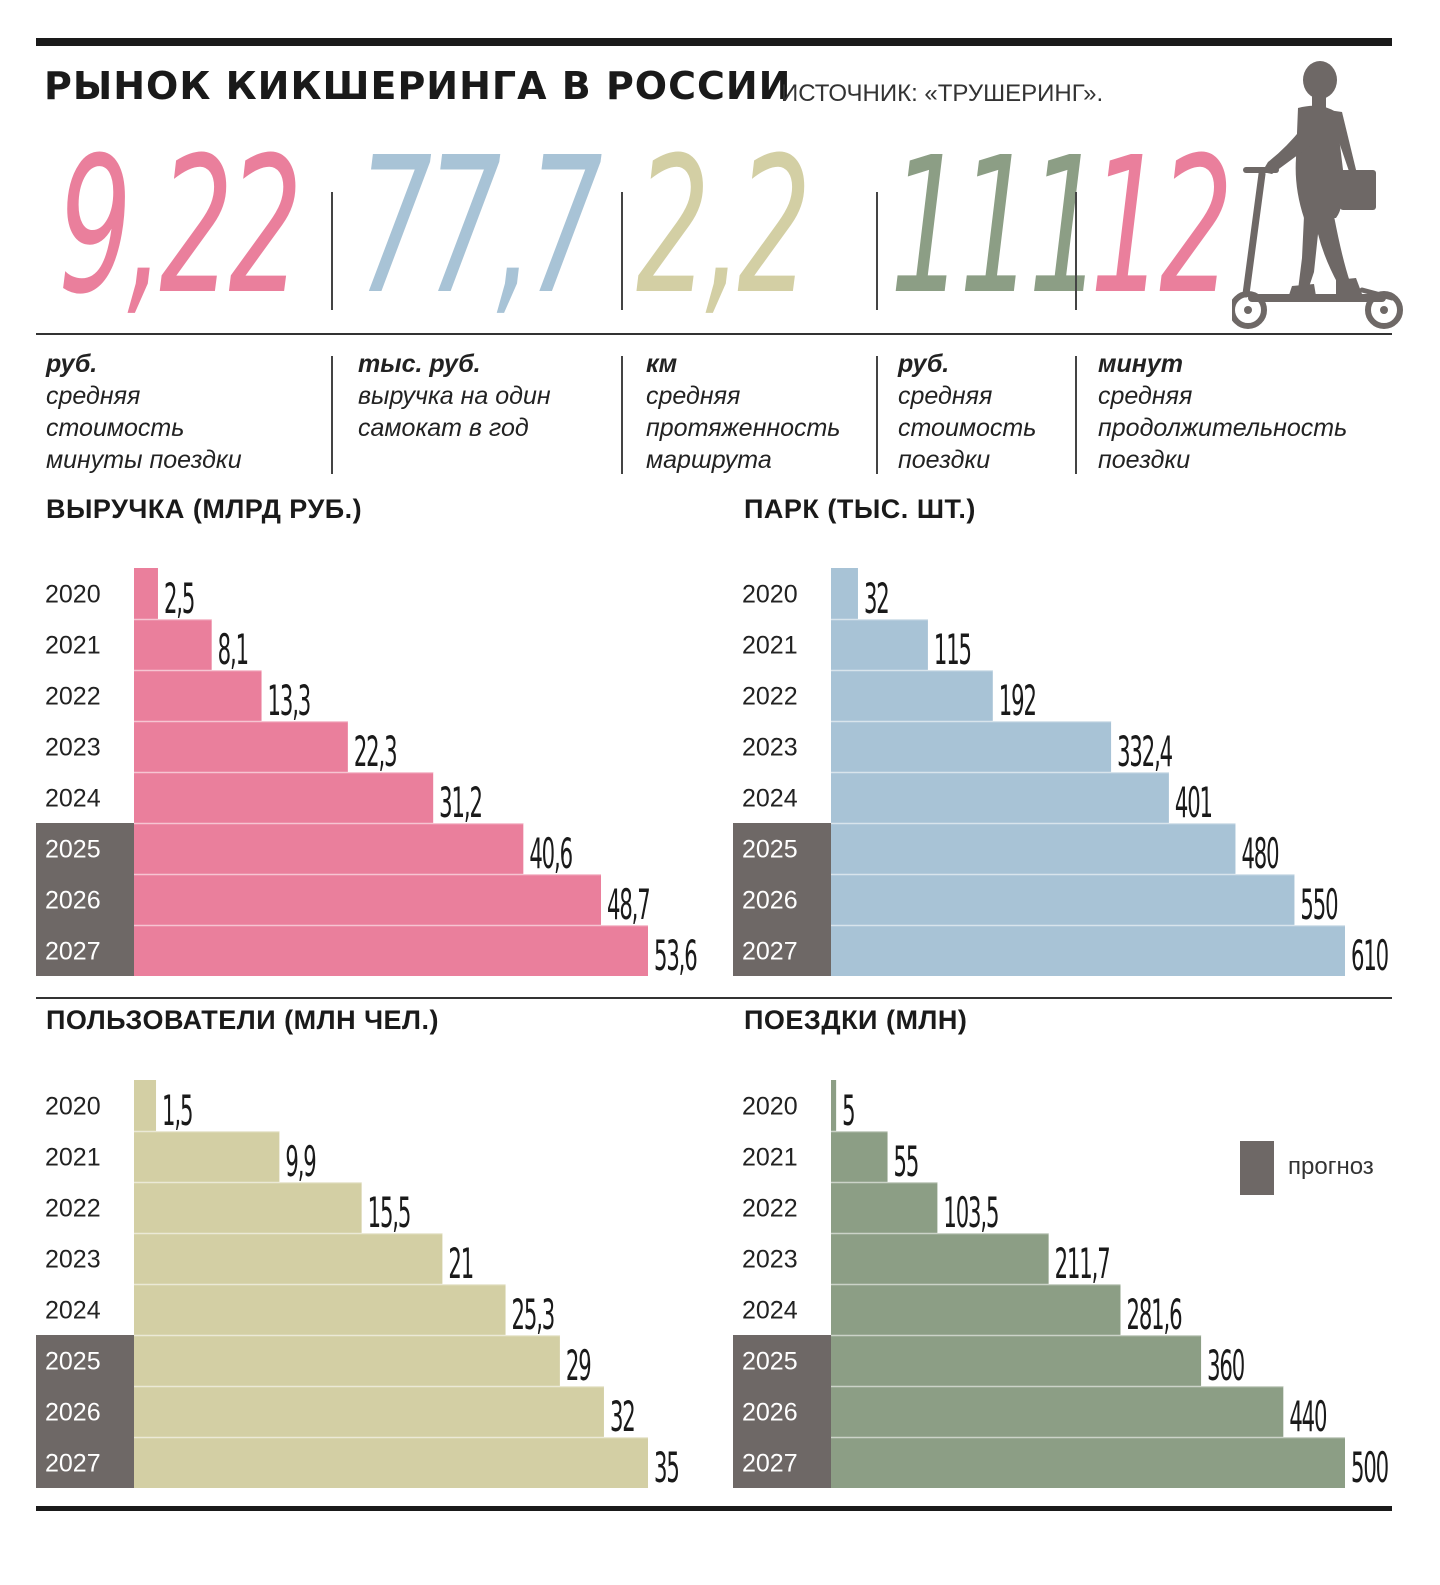 The image size is (1440, 1585). Describe the element at coordinates (480, 226) in the screenshot. I see `stat-value-revenue-per-scooter: 77,7` at that location.